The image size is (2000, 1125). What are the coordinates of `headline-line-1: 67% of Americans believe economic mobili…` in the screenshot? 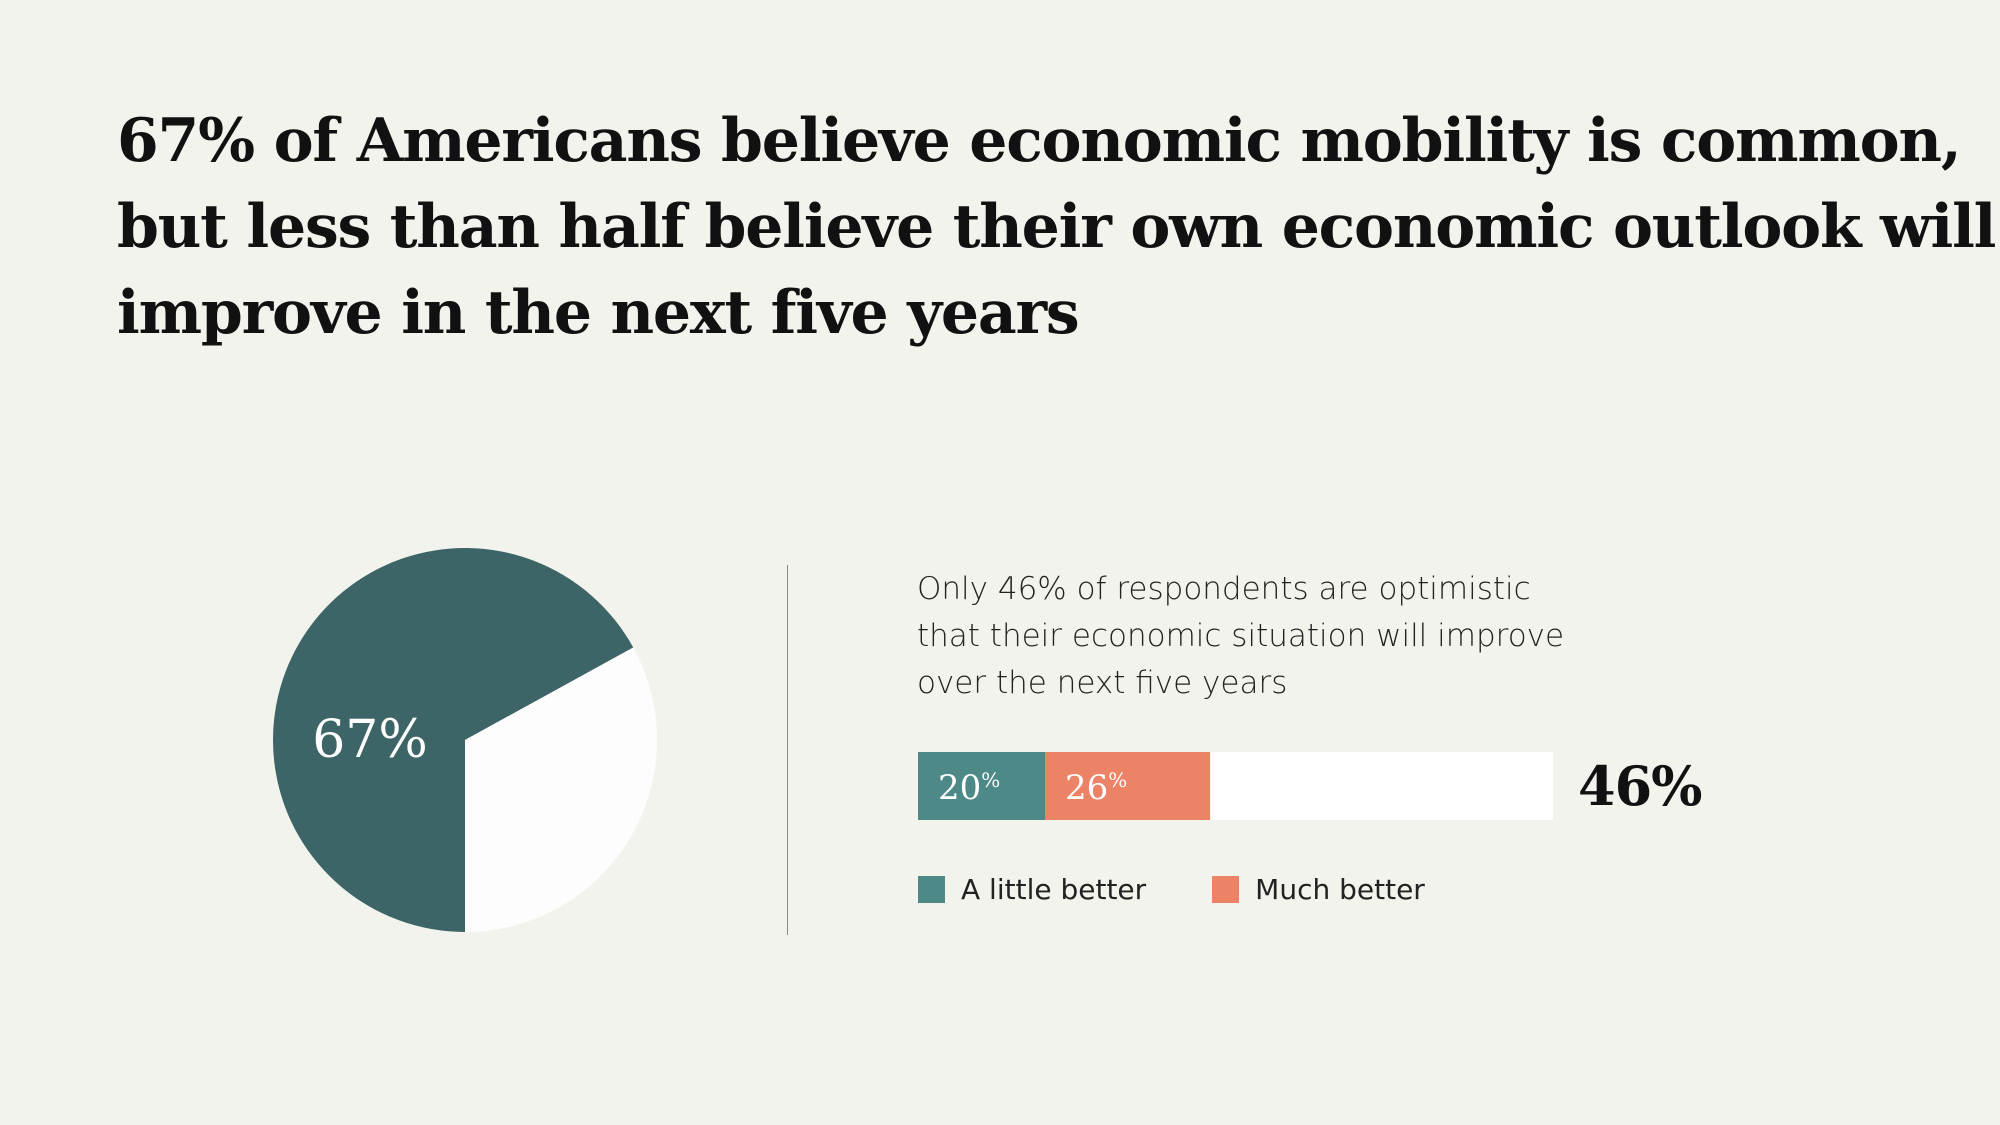 It's located at (1039, 141).